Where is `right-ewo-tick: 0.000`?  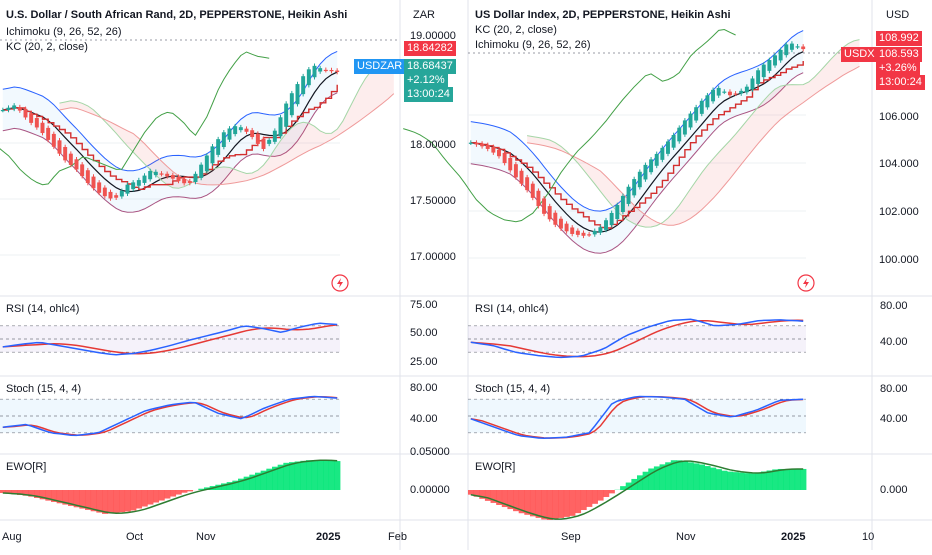 right-ewo-tick: 0.000 is located at coordinates (894, 490).